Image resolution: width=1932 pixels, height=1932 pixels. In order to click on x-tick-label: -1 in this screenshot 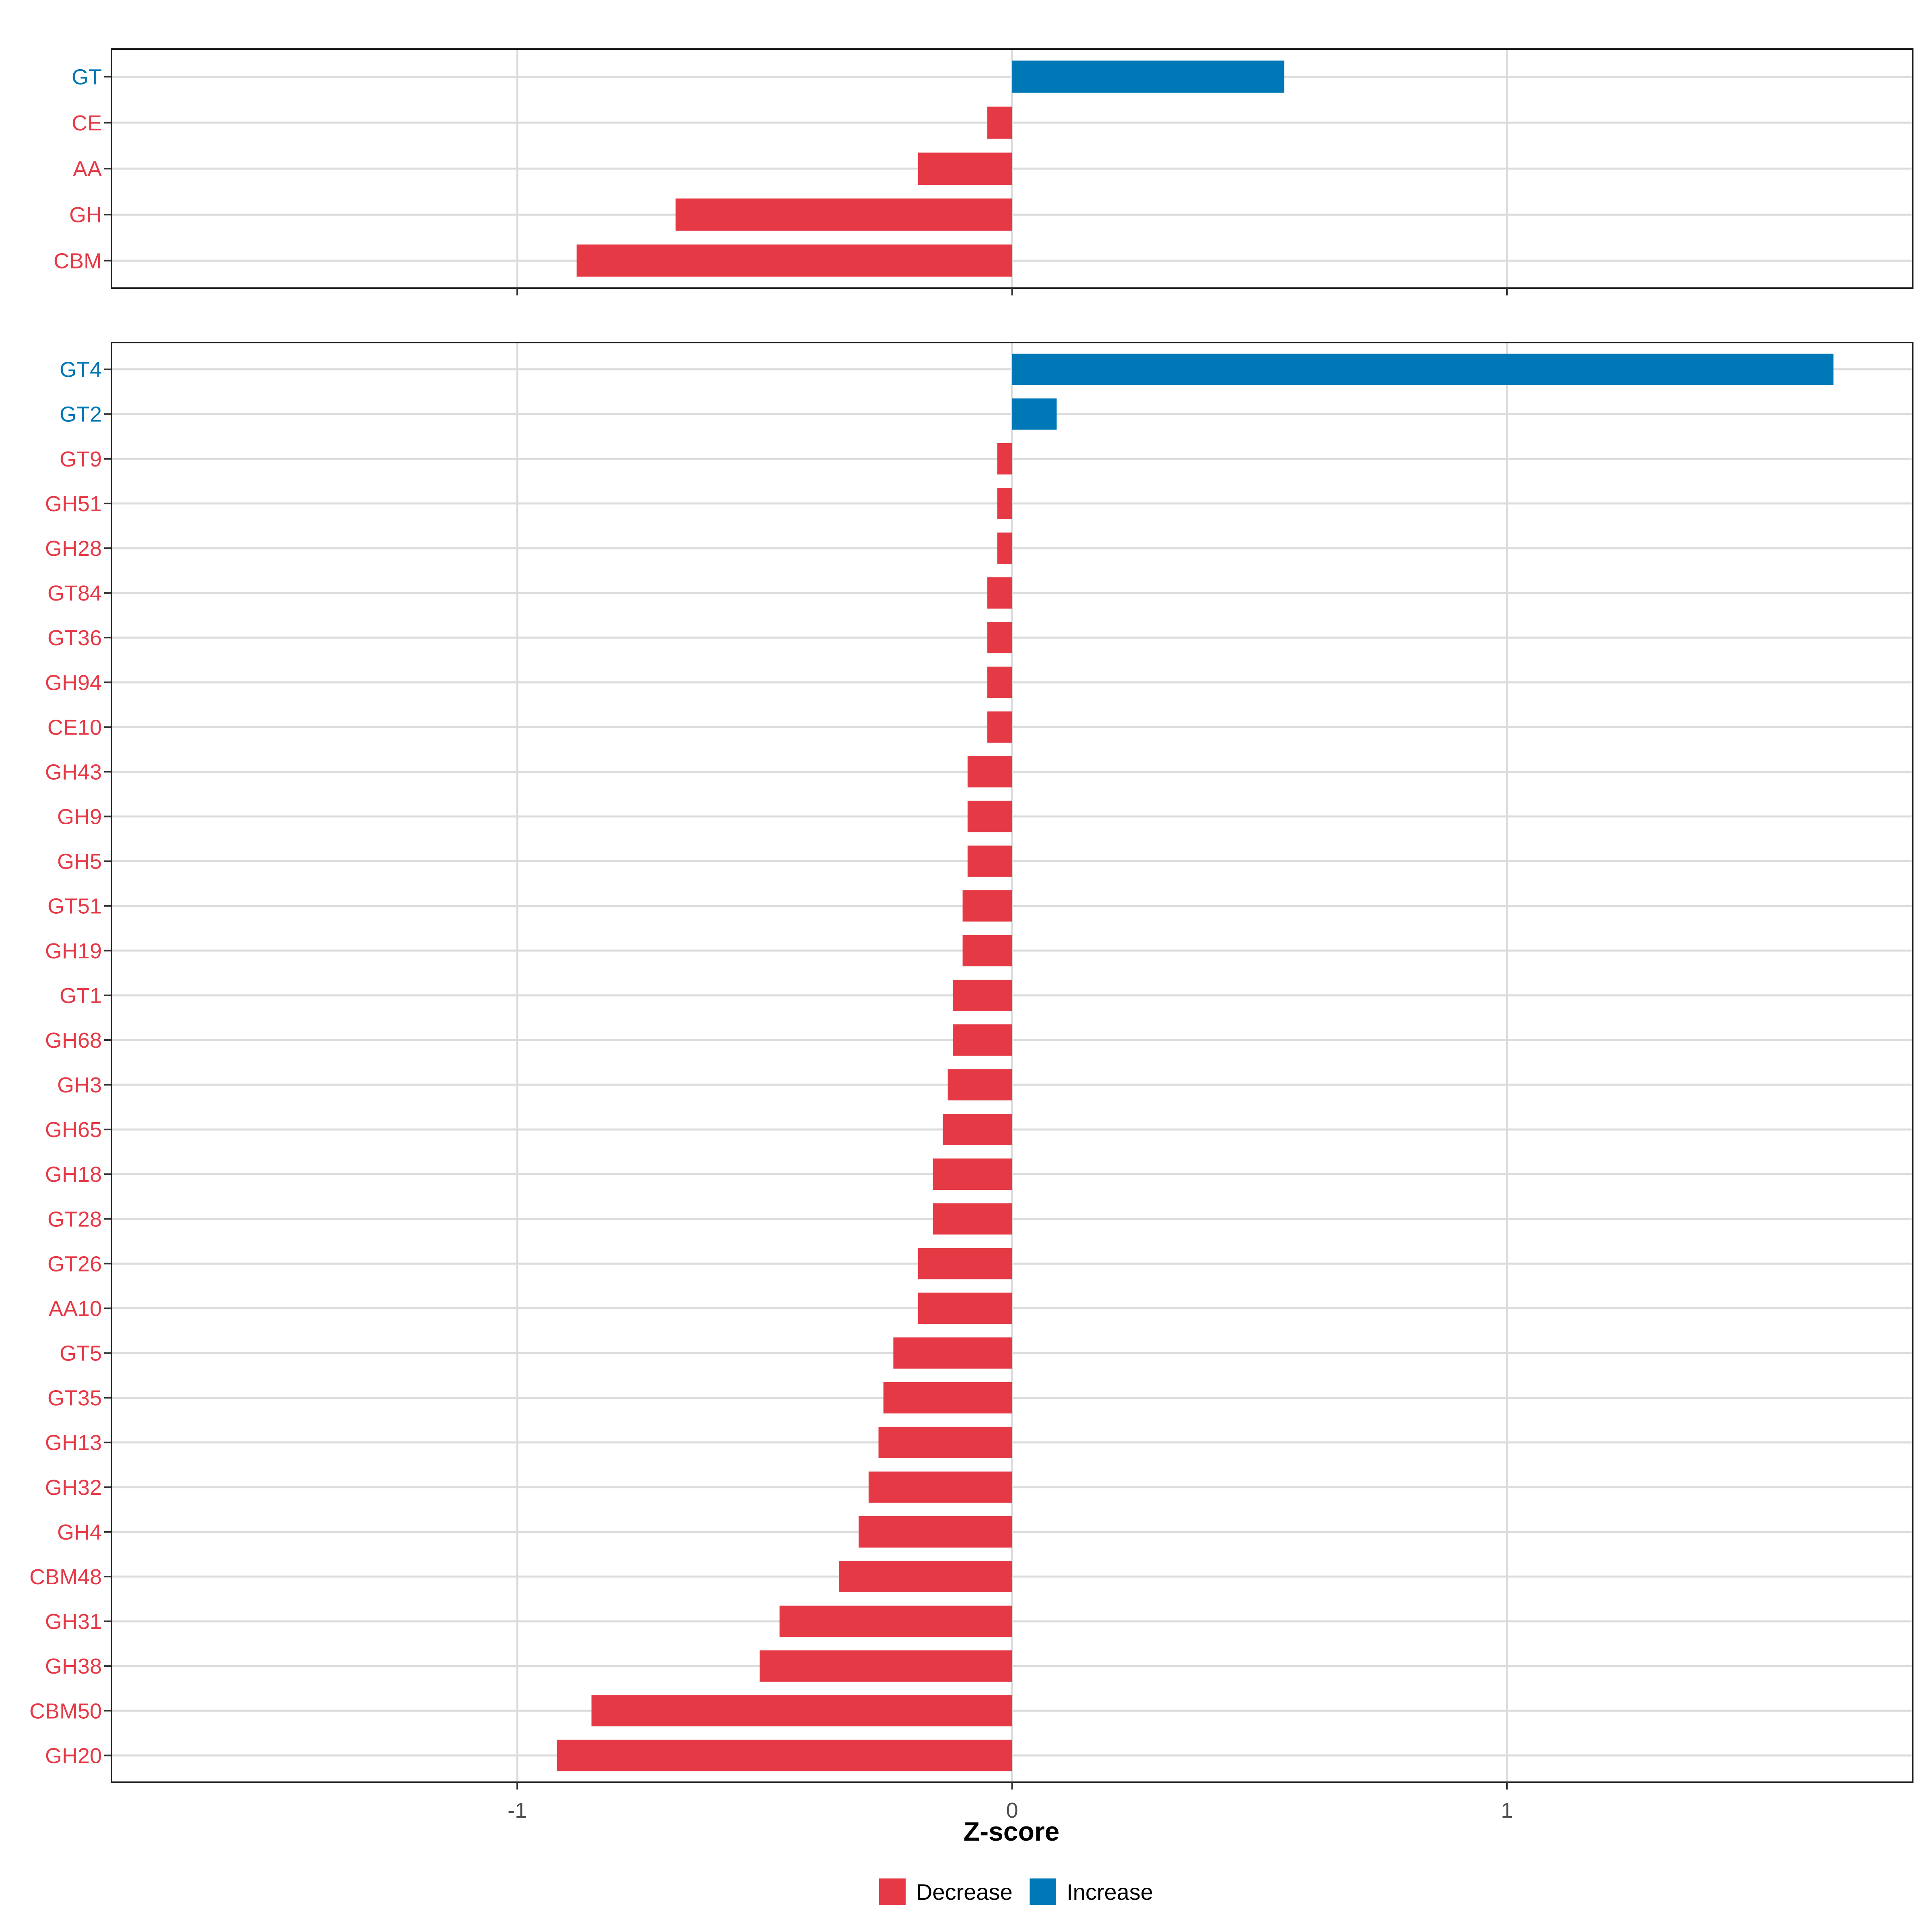, I will do `click(517, 1810)`.